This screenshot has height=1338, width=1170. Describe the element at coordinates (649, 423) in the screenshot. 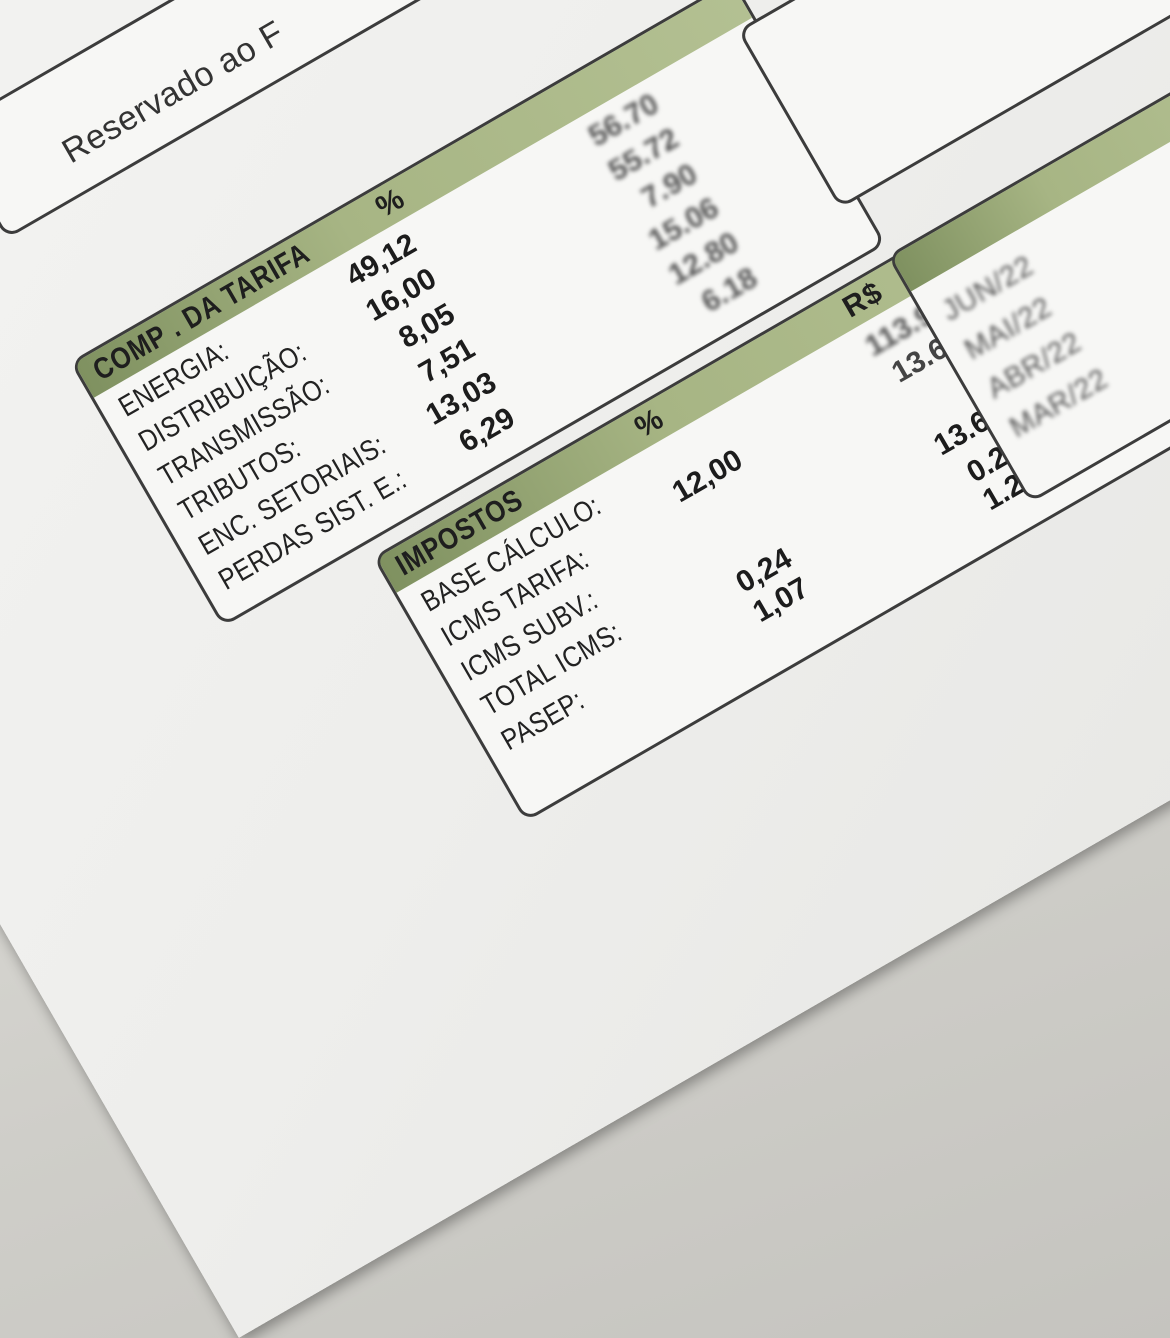

I see `taxes-percent-header: %` at that location.